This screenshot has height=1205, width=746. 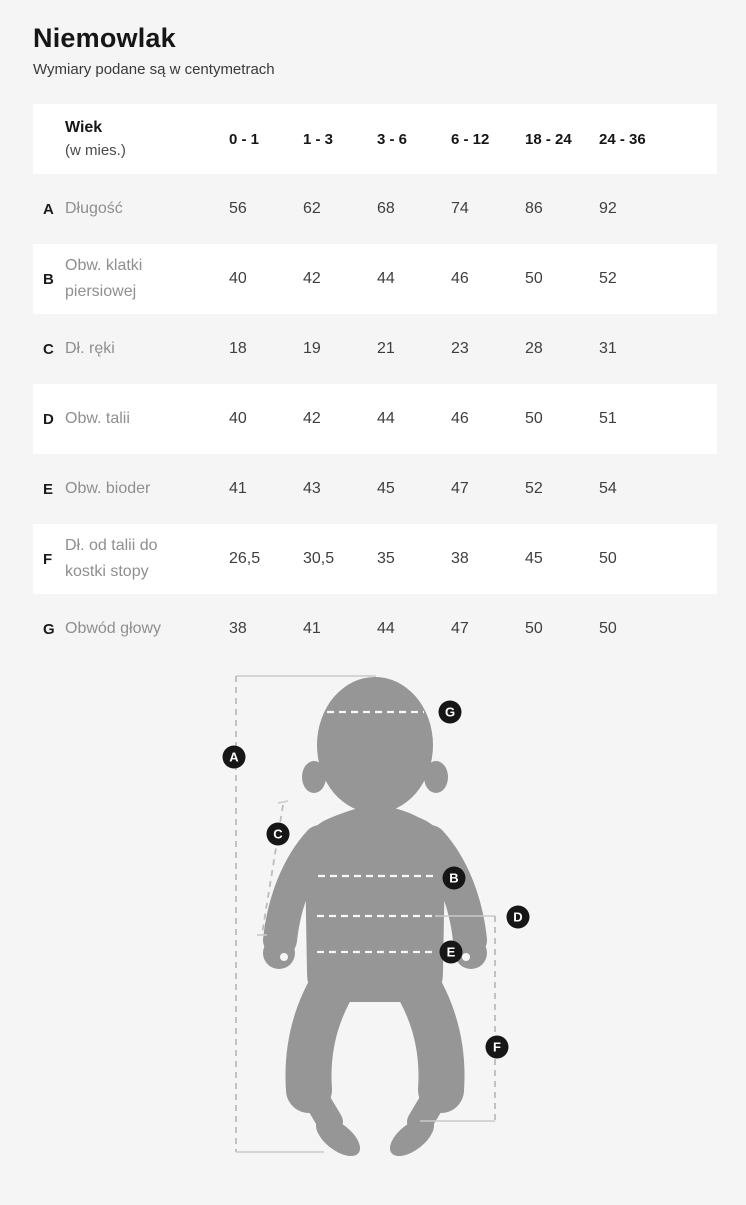 I want to click on row-label: Obwód głowy, so click(x=113, y=628).